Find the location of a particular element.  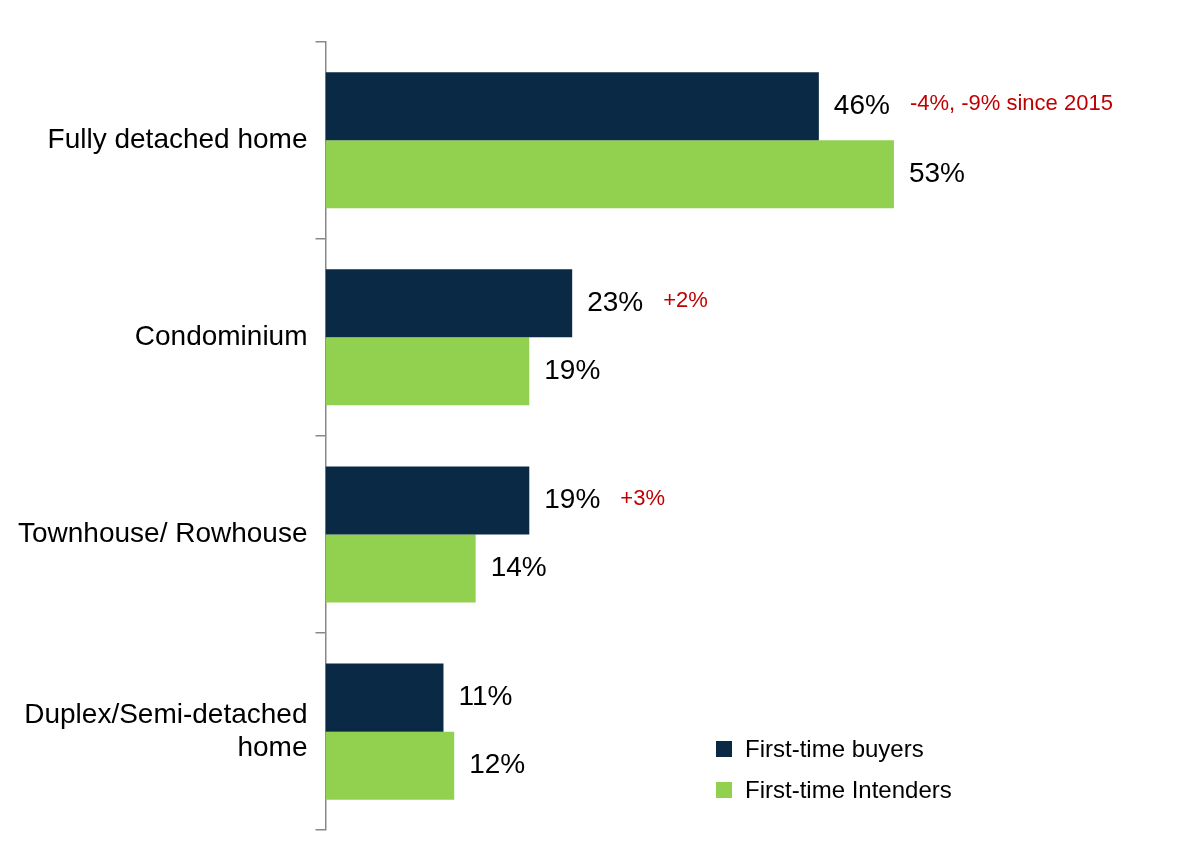

data-label: 53% is located at coordinates (936, 172).